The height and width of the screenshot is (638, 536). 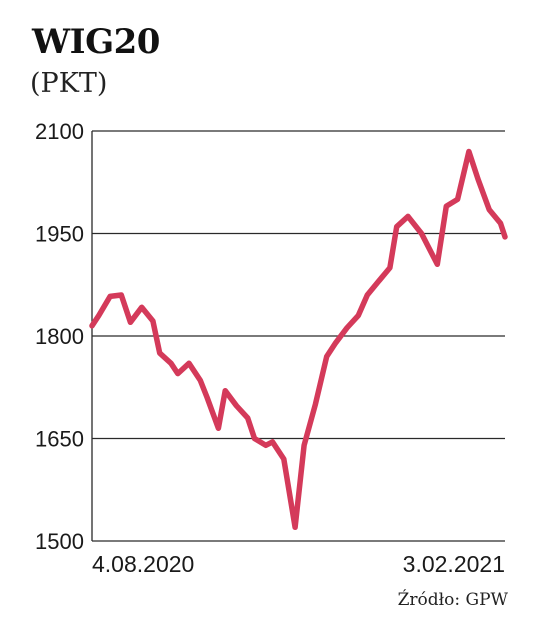 What do you see at coordinates (59, 439) in the screenshot?
I see `y-tick-label: 1650` at bounding box center [59, 439].